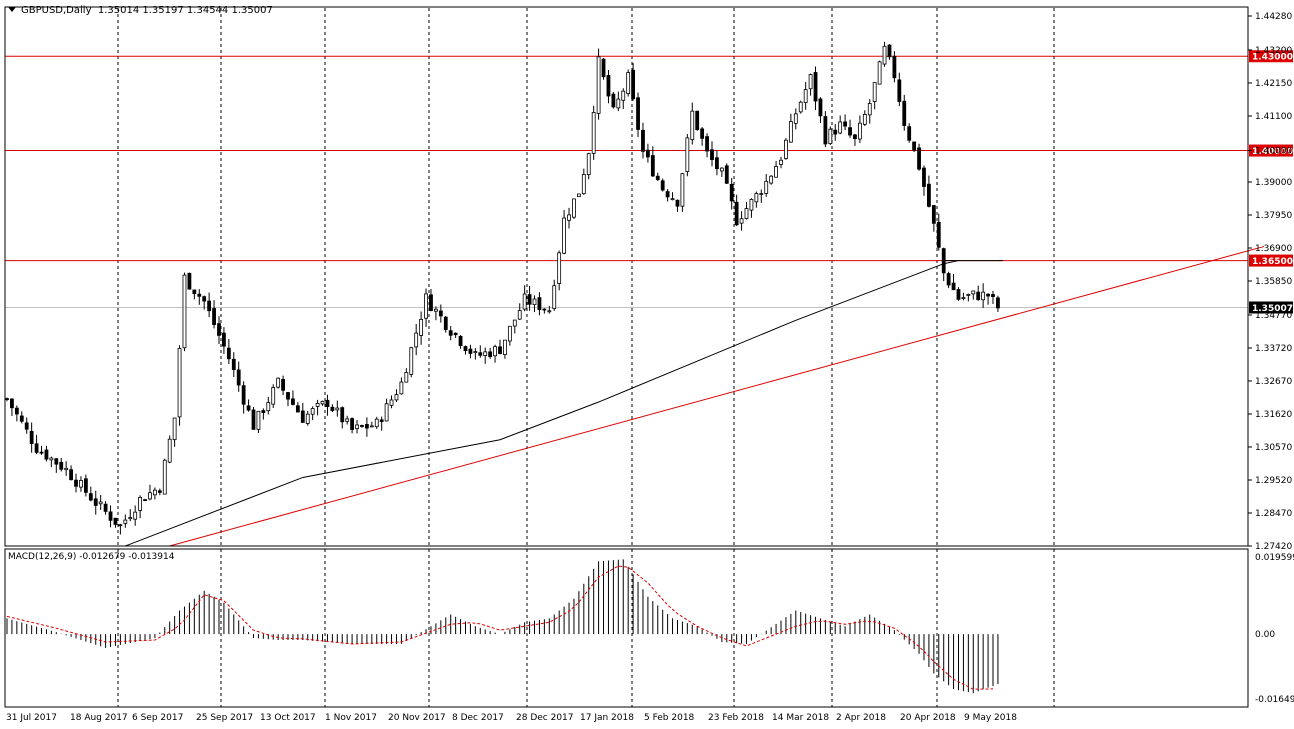  I want to click on y-tick-label: 1.34770, so click(1273, 316).